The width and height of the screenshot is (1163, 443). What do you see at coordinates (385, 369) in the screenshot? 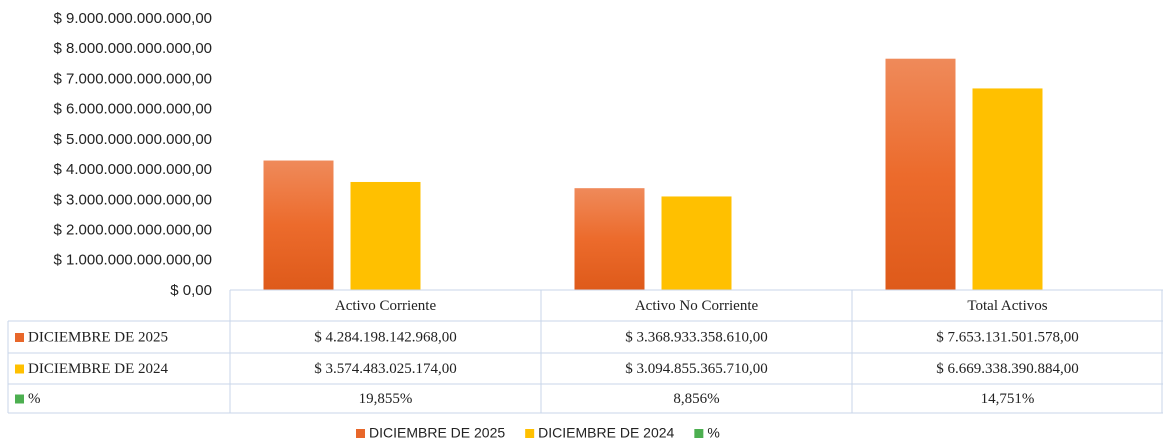
I see `table-value: $ 3.574.483.025.174,00` at bounding box center [385, 369].